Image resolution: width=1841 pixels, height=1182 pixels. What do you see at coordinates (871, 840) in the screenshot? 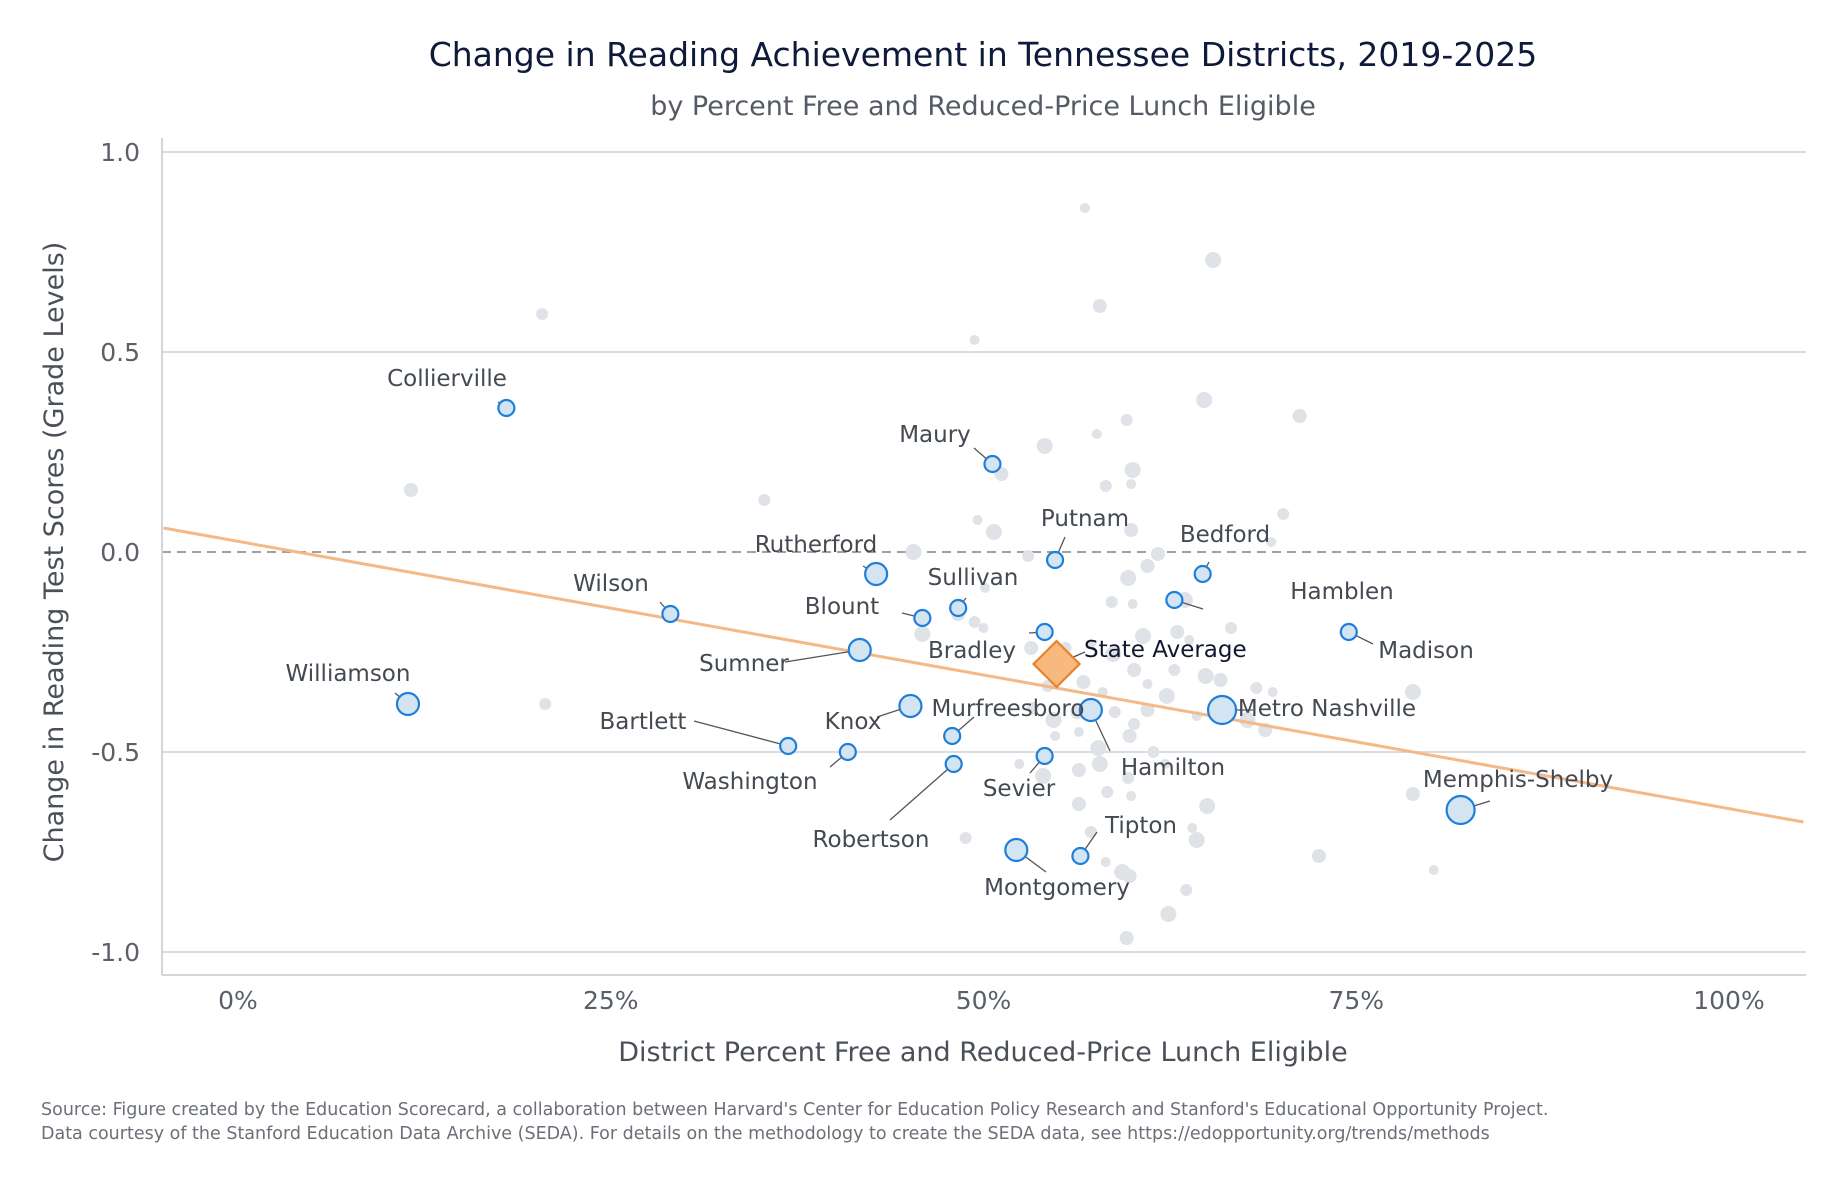
I see `district-label-robertson: Robertson` at bounding box center [871, 840].